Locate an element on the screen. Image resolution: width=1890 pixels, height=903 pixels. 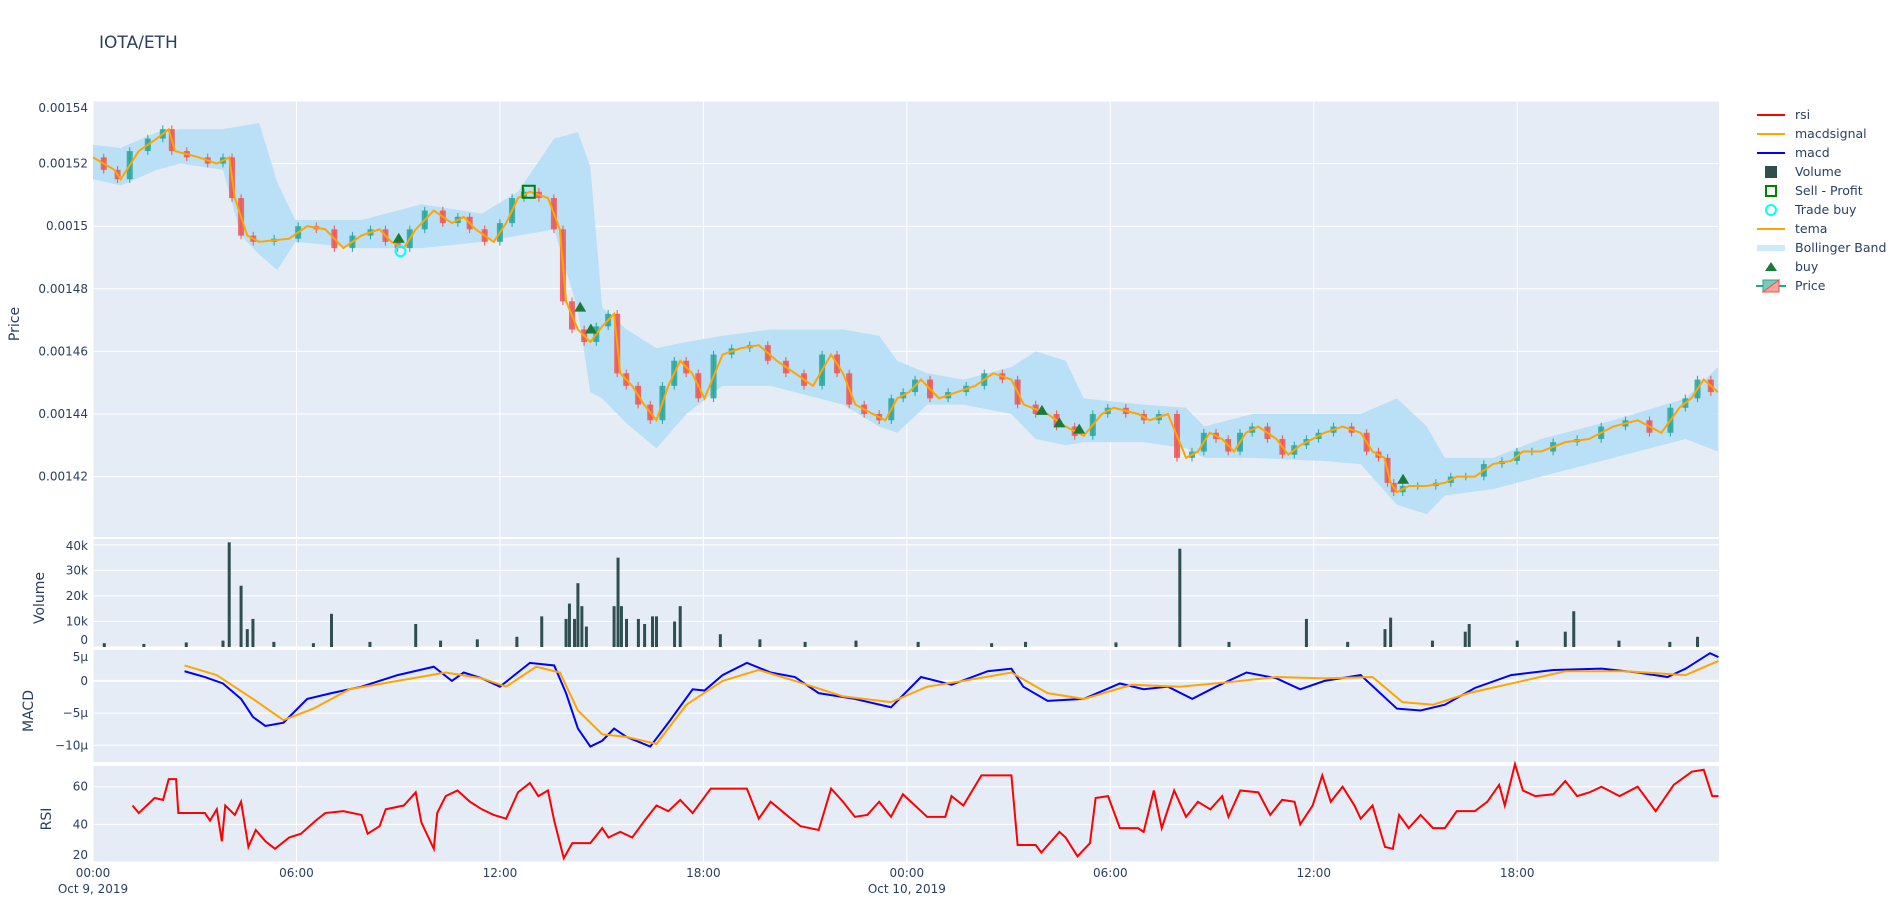
plot-area-volume is located at coordinates (906, 593).